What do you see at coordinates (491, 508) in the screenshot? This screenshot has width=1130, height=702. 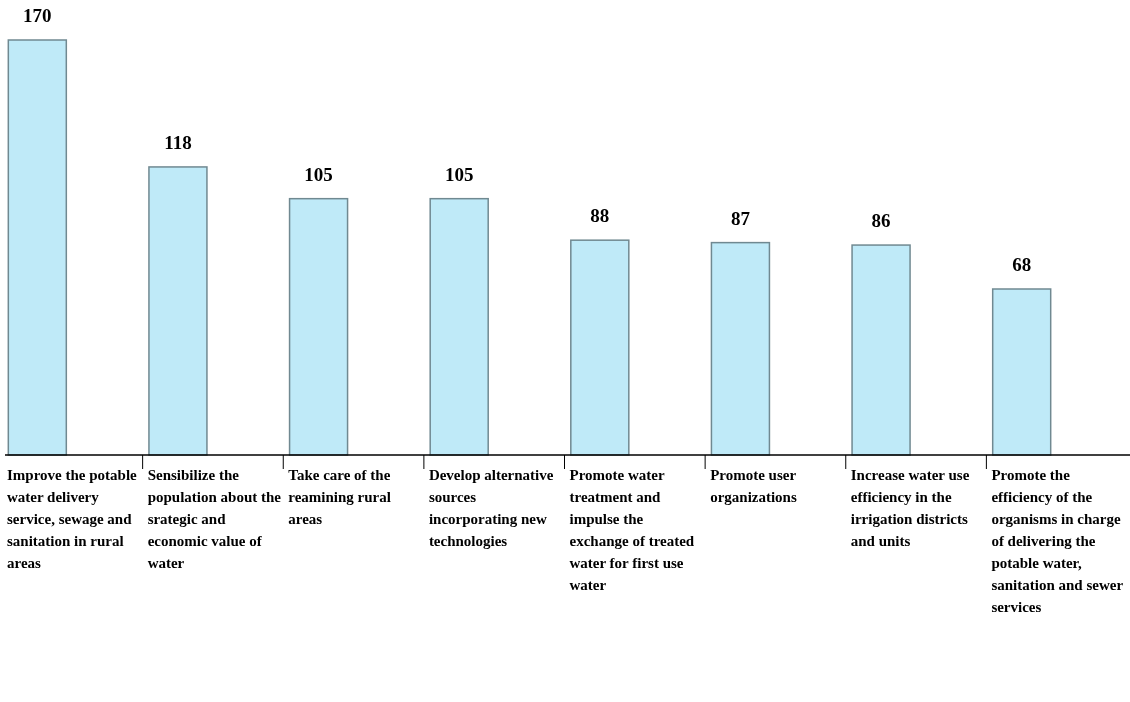 I see `x-tick-label: Develop alternative sources incorporating new technologies` at bounding box center [491, 508].